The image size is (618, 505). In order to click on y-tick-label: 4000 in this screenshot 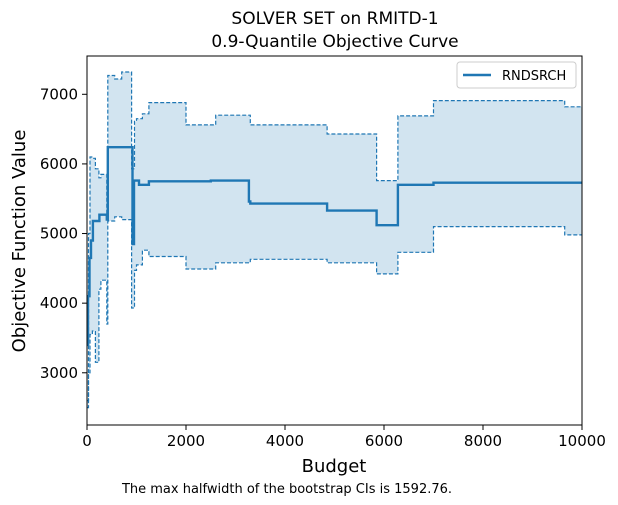, I will do `click(59, 303)`.